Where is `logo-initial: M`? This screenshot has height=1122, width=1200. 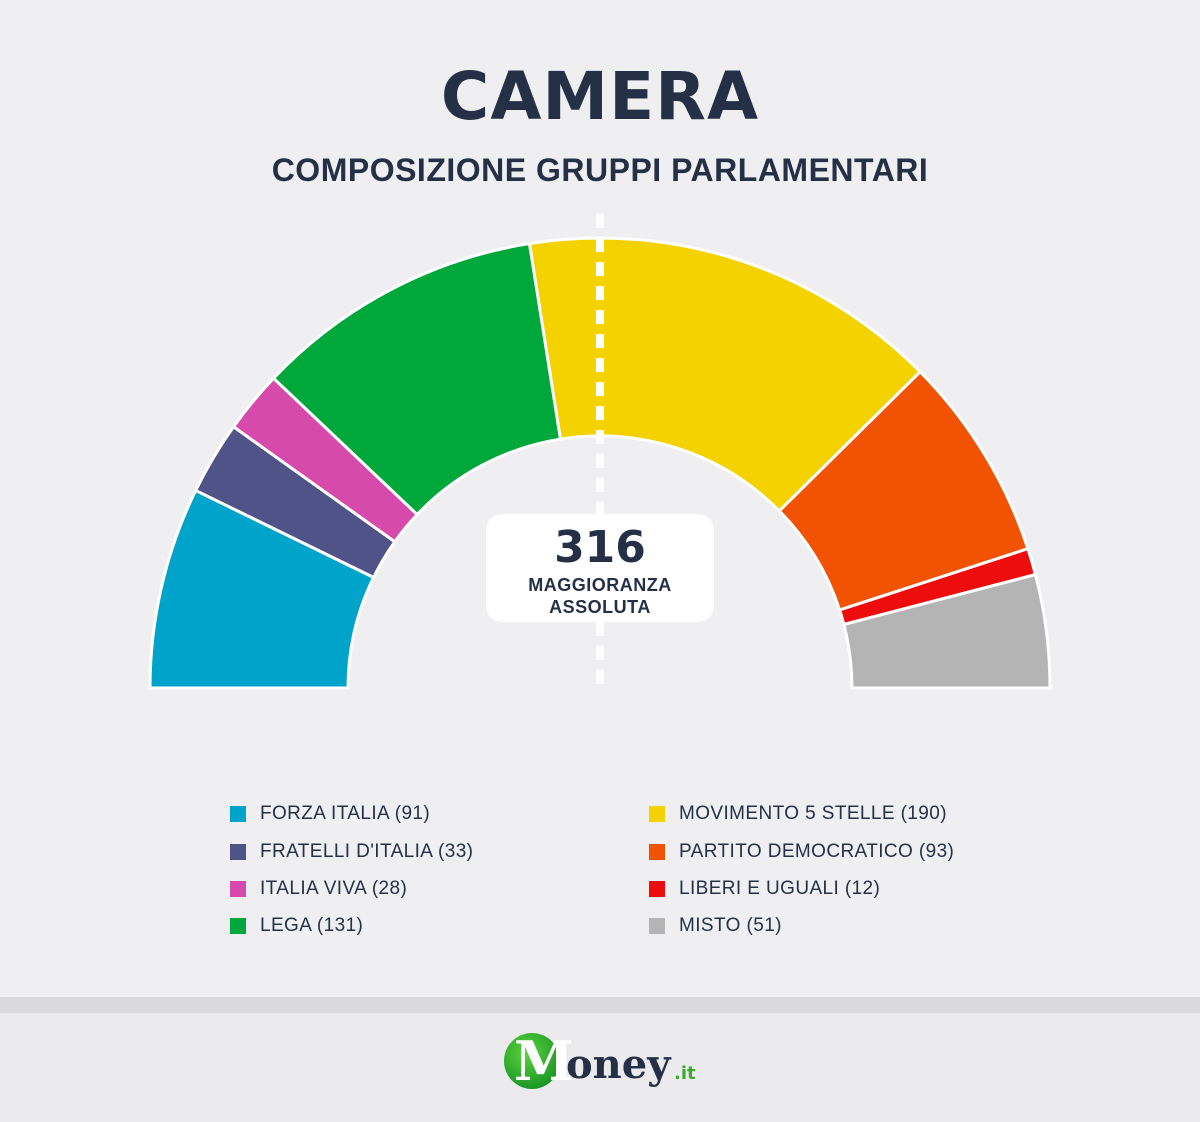
logo-initial: M is located at coordinates (544, 1061).